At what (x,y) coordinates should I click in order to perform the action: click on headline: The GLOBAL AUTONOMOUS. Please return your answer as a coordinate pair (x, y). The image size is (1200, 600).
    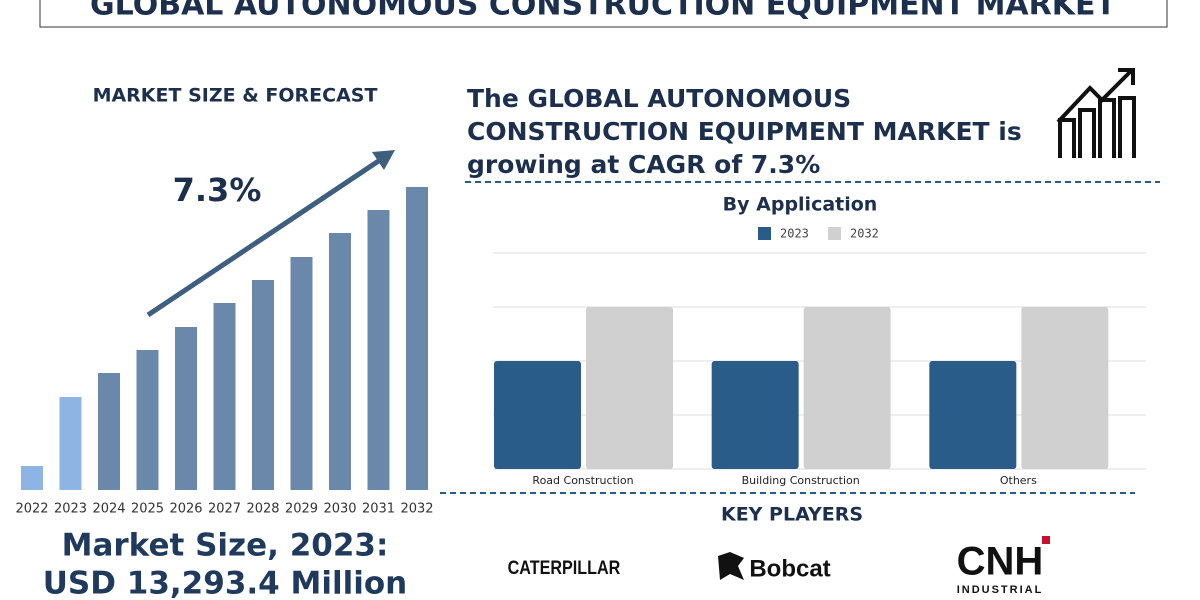
    Looking at the image, I should click on (659, 98).